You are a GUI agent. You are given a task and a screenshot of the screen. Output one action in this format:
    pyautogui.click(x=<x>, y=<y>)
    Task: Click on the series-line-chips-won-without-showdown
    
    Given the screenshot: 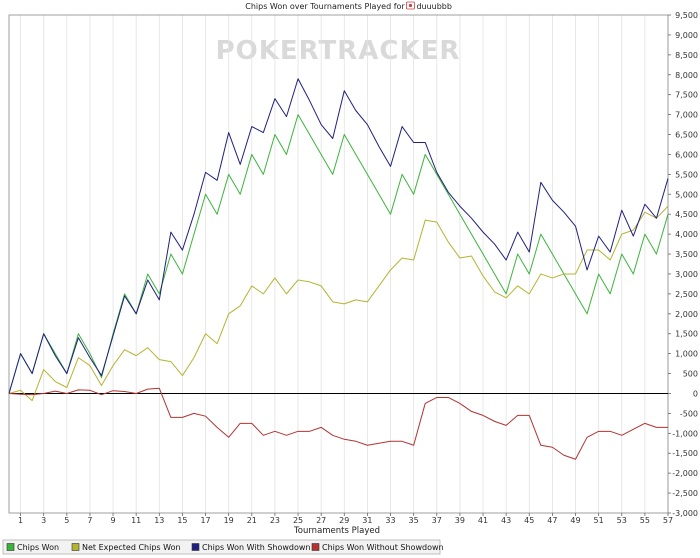 What is the action you would take?
    pyautogui.click(x=338, y=423)
    